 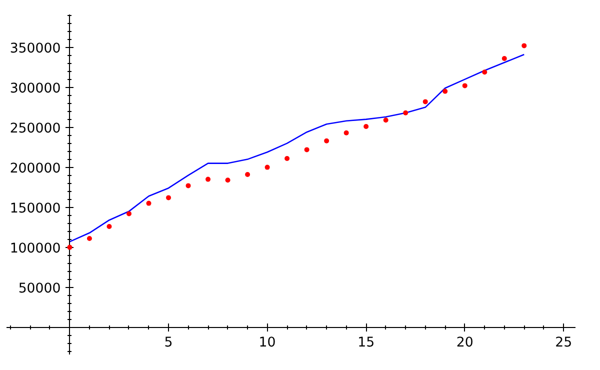 I want to click on y-tick-label: 150000, so click(x=35, y=208).